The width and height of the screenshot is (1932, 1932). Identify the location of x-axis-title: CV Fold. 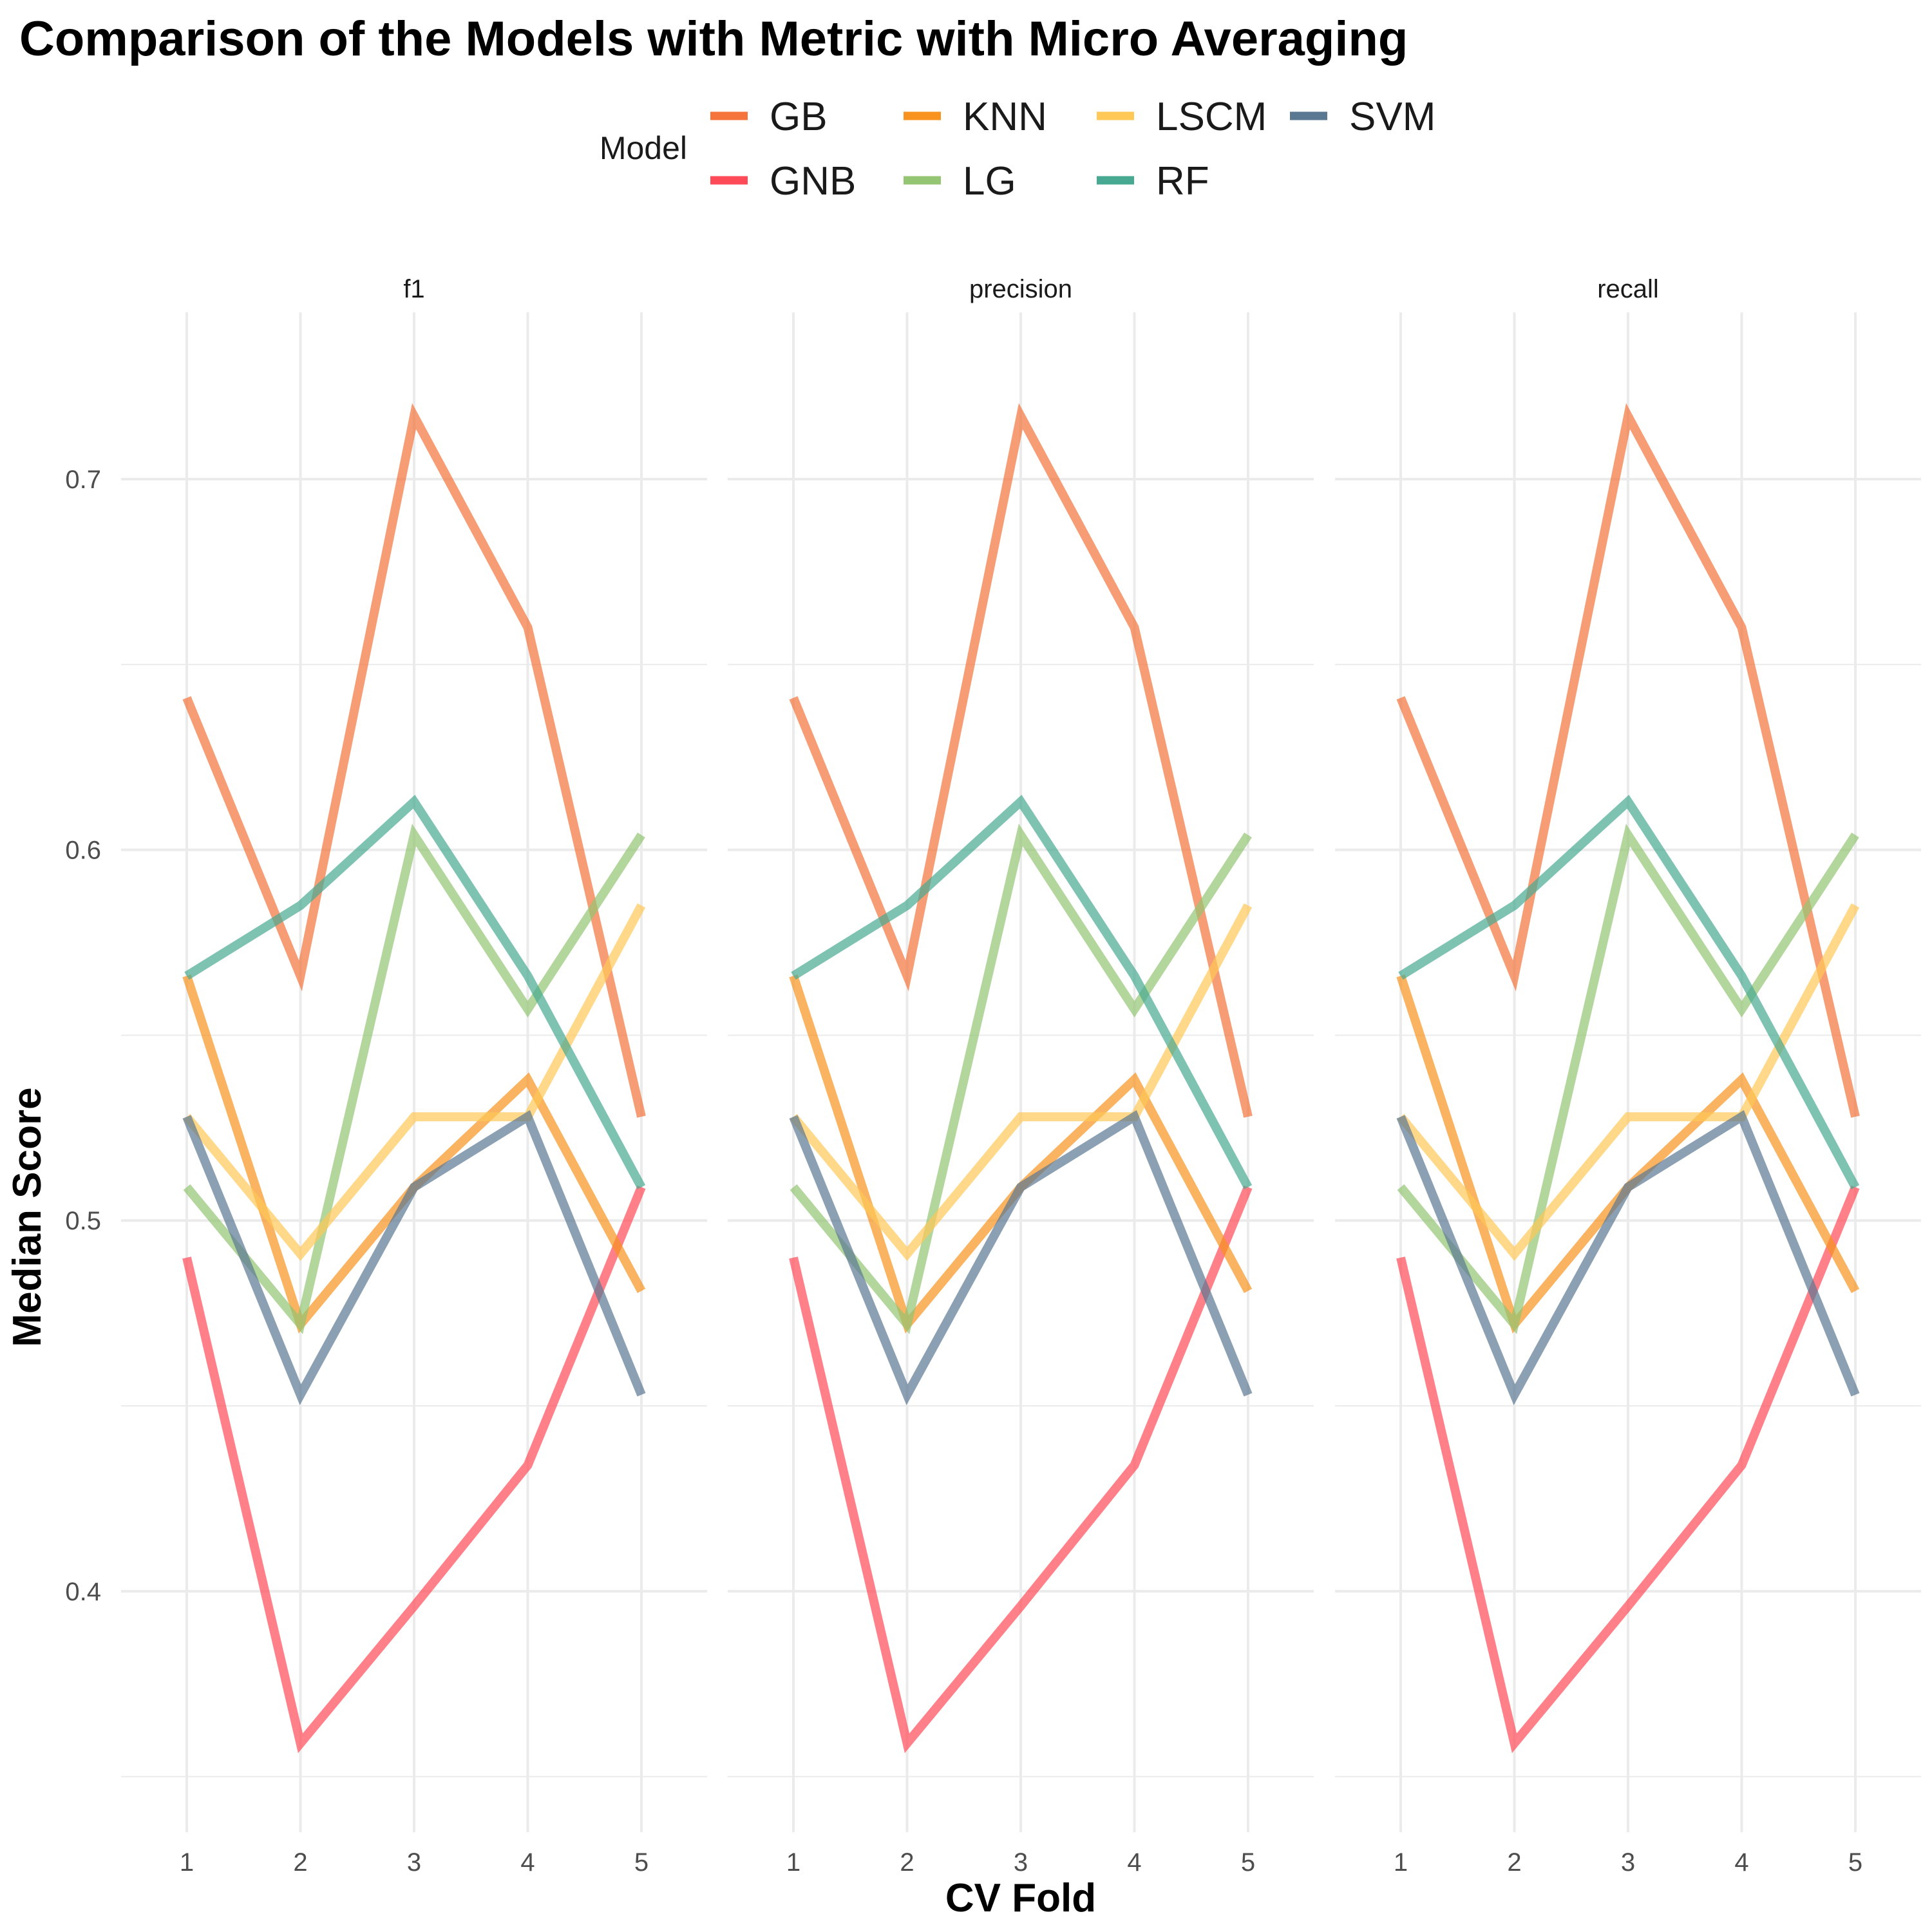
(1020, 1898).